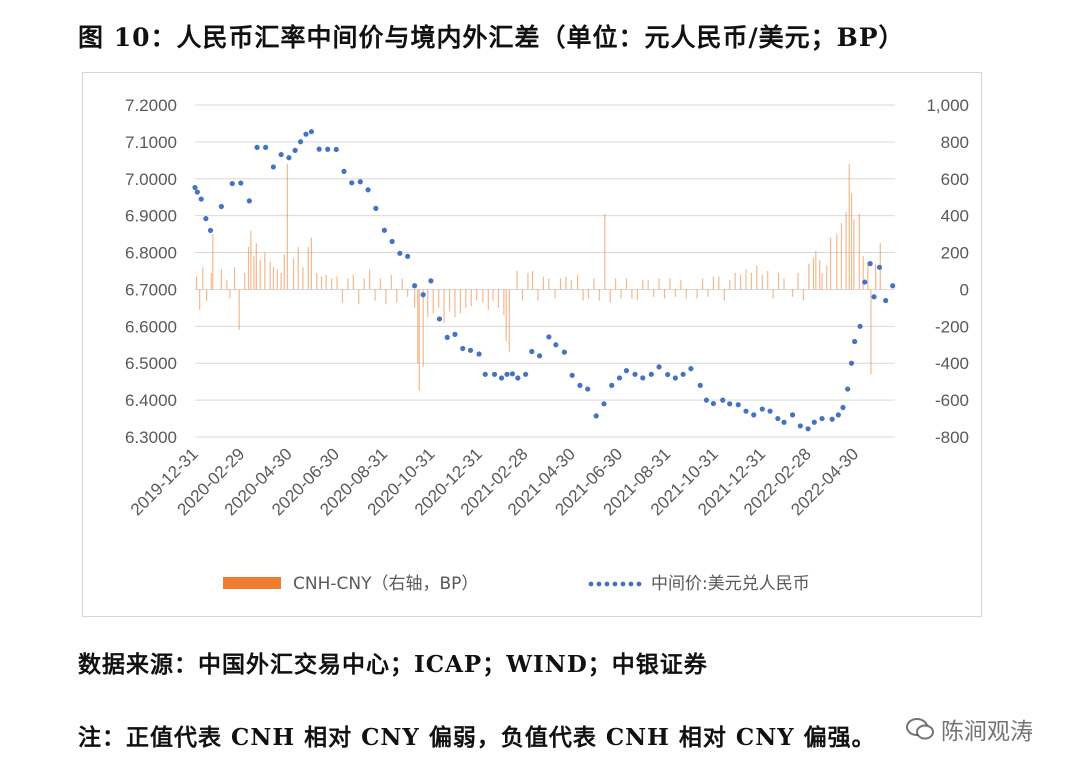  Describe the element at coordinates (151, 437) in the screenshot. I see `left-tick-label: 6.3000` at that location.